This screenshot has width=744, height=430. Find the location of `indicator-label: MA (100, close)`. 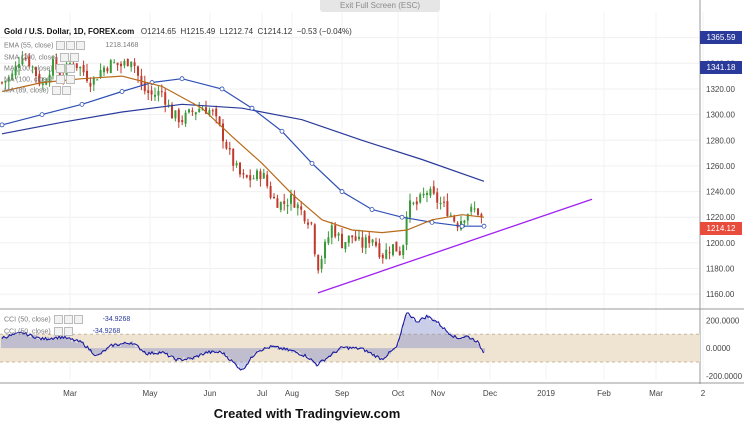

indicator-label: MA (100, close) is located at coordinates (28, 80).